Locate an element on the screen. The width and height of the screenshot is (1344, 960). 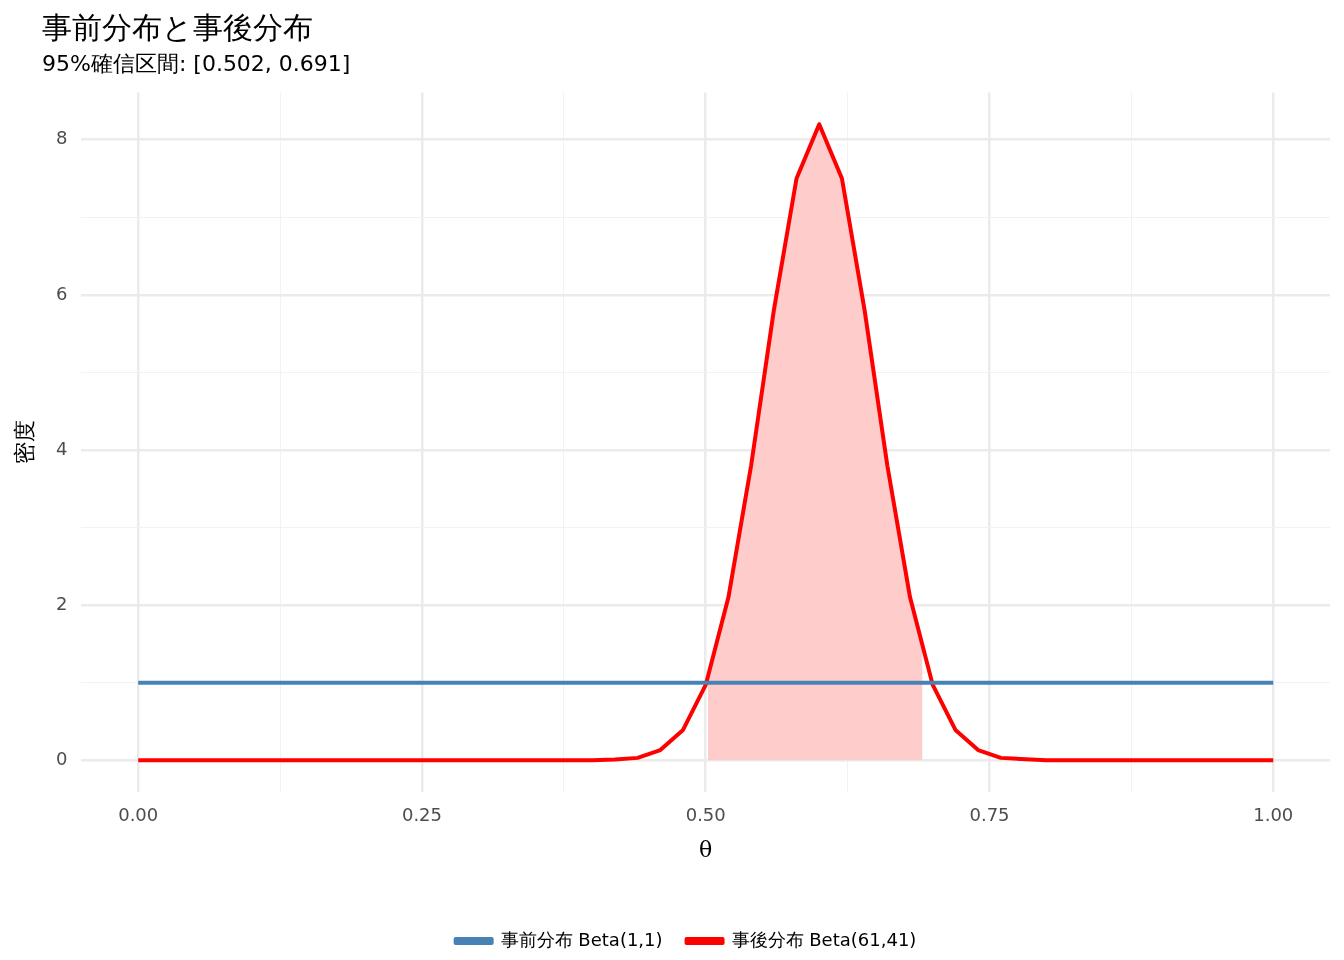
legend-label: 事後分布 Beta(61,41) is located at coordinates (824, 939).